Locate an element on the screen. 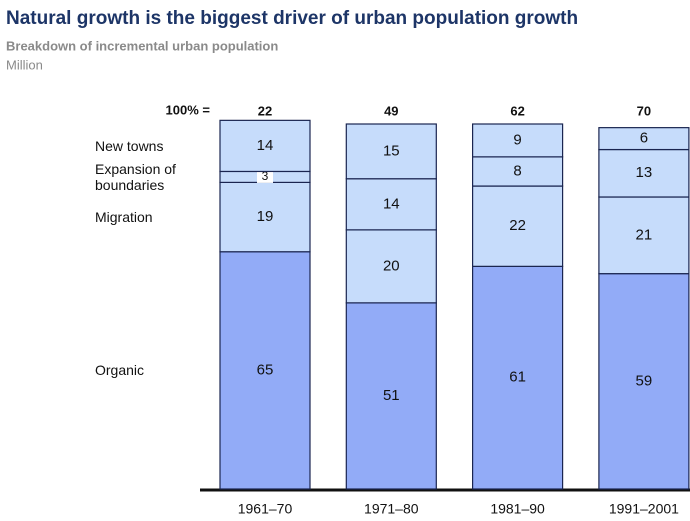  label-bg is located at coordinates (265, 176).